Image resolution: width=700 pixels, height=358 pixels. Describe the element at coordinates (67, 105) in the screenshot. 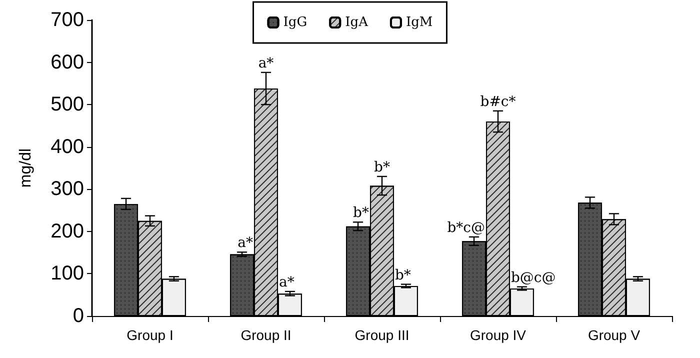

I see `y-tick-label: 500` at that location.